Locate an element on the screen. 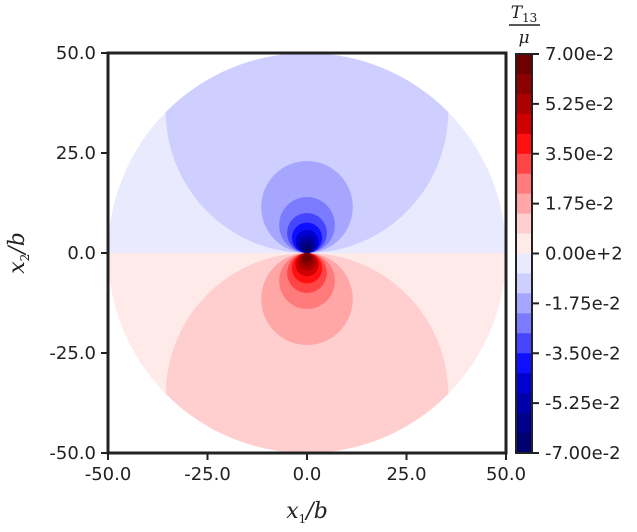  y-axis-label: x2/b is located at coordinates (18, 253).